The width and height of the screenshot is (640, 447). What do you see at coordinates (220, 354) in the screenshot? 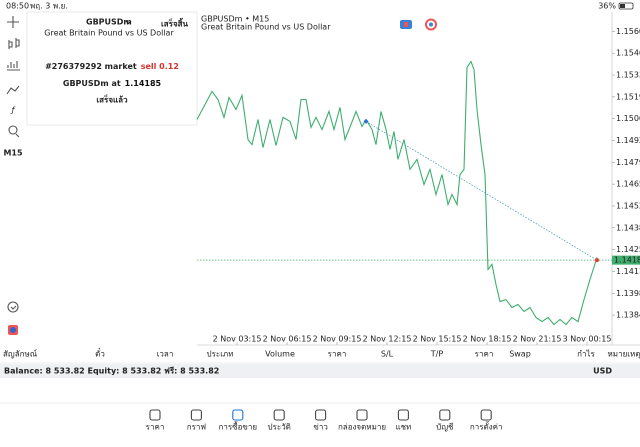
I see `column-header: ประเภท` at bounding box center [220, 354].